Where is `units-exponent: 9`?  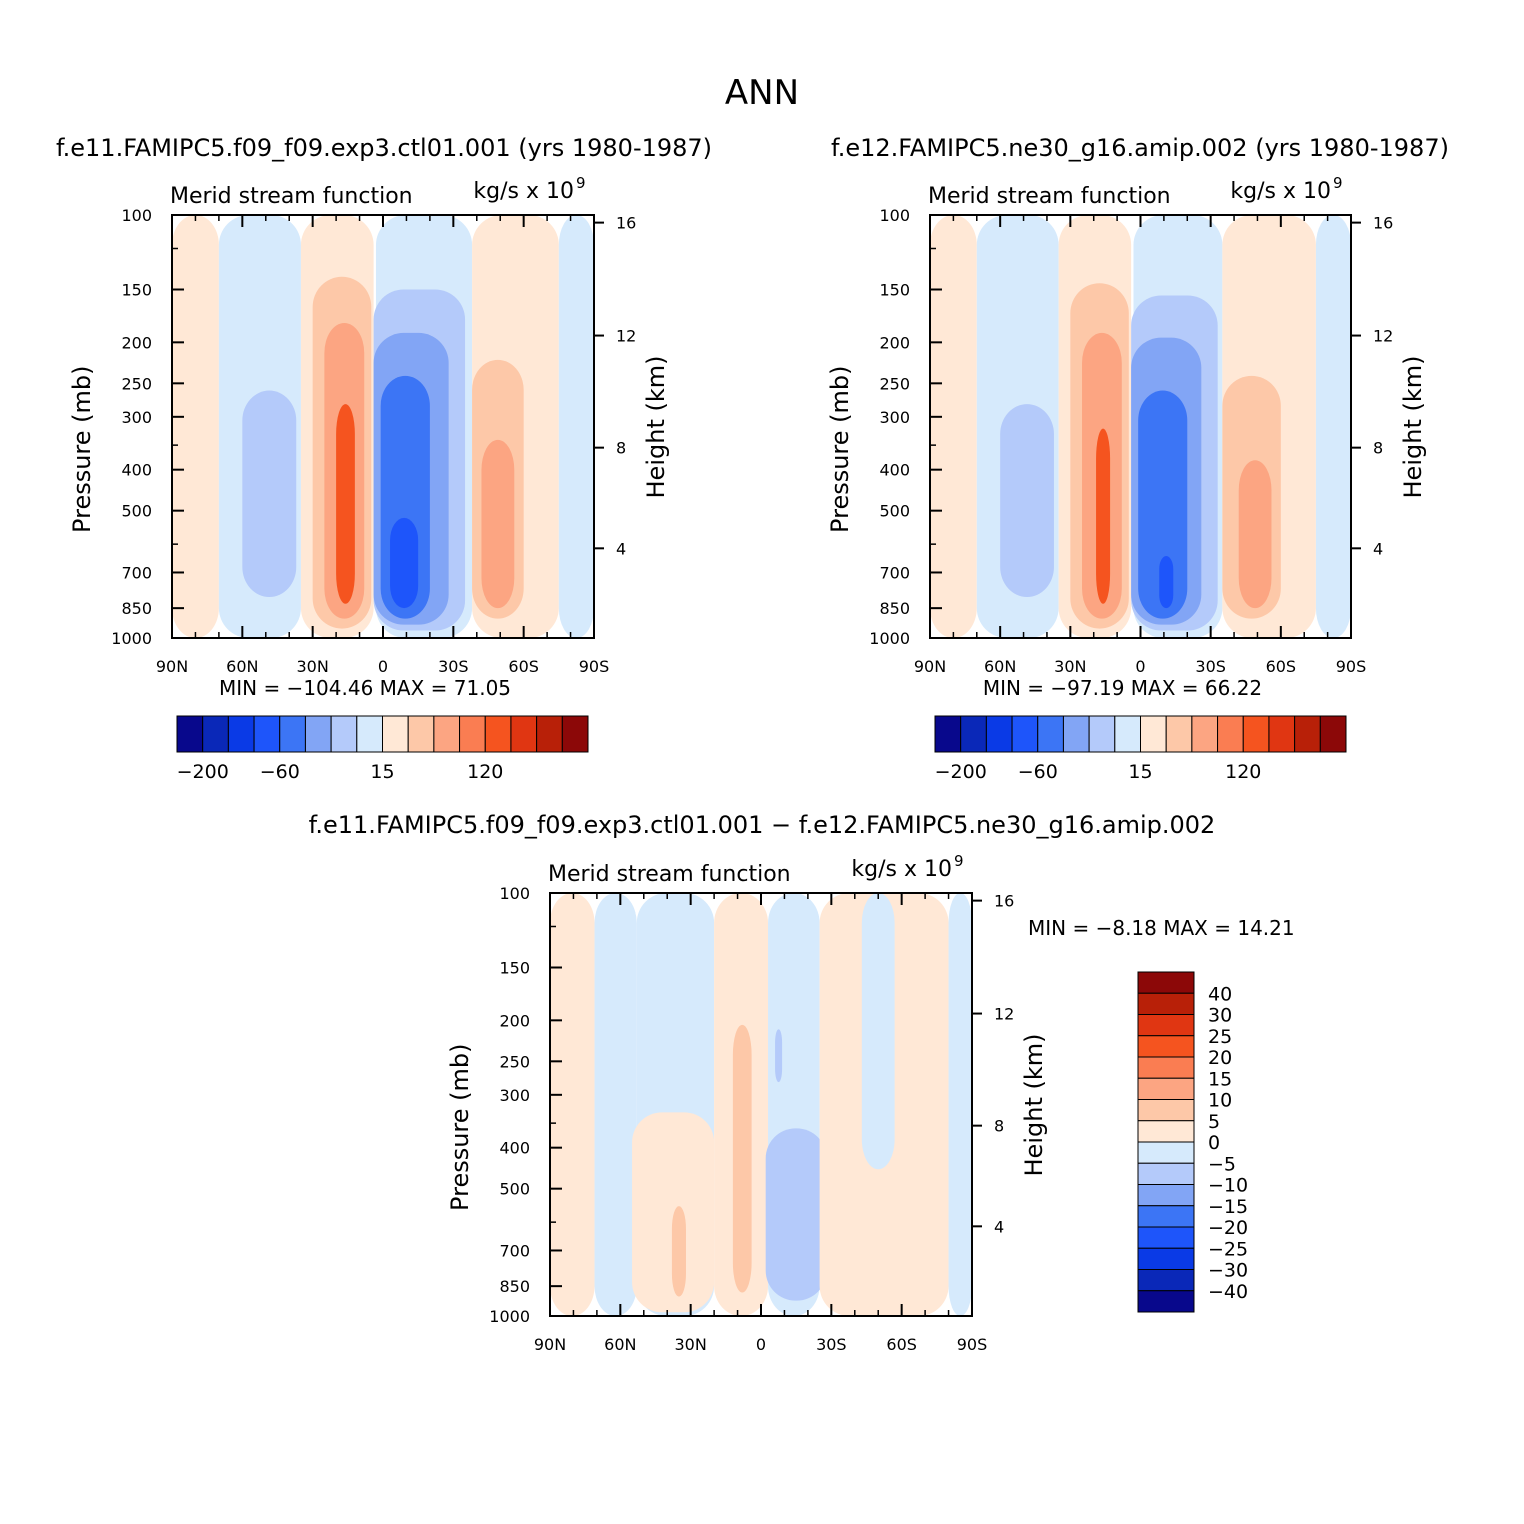
units-exponent: 9 is located at coordinates (959, 861).